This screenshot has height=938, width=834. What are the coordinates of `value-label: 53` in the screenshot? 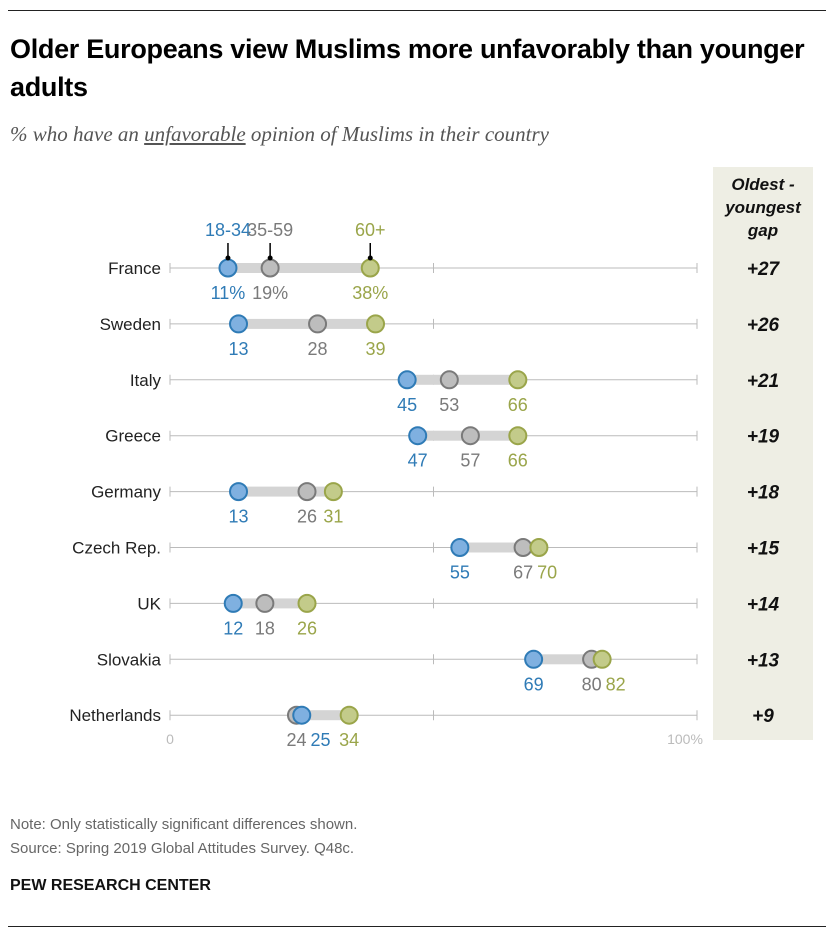 It's located at (449, 405).